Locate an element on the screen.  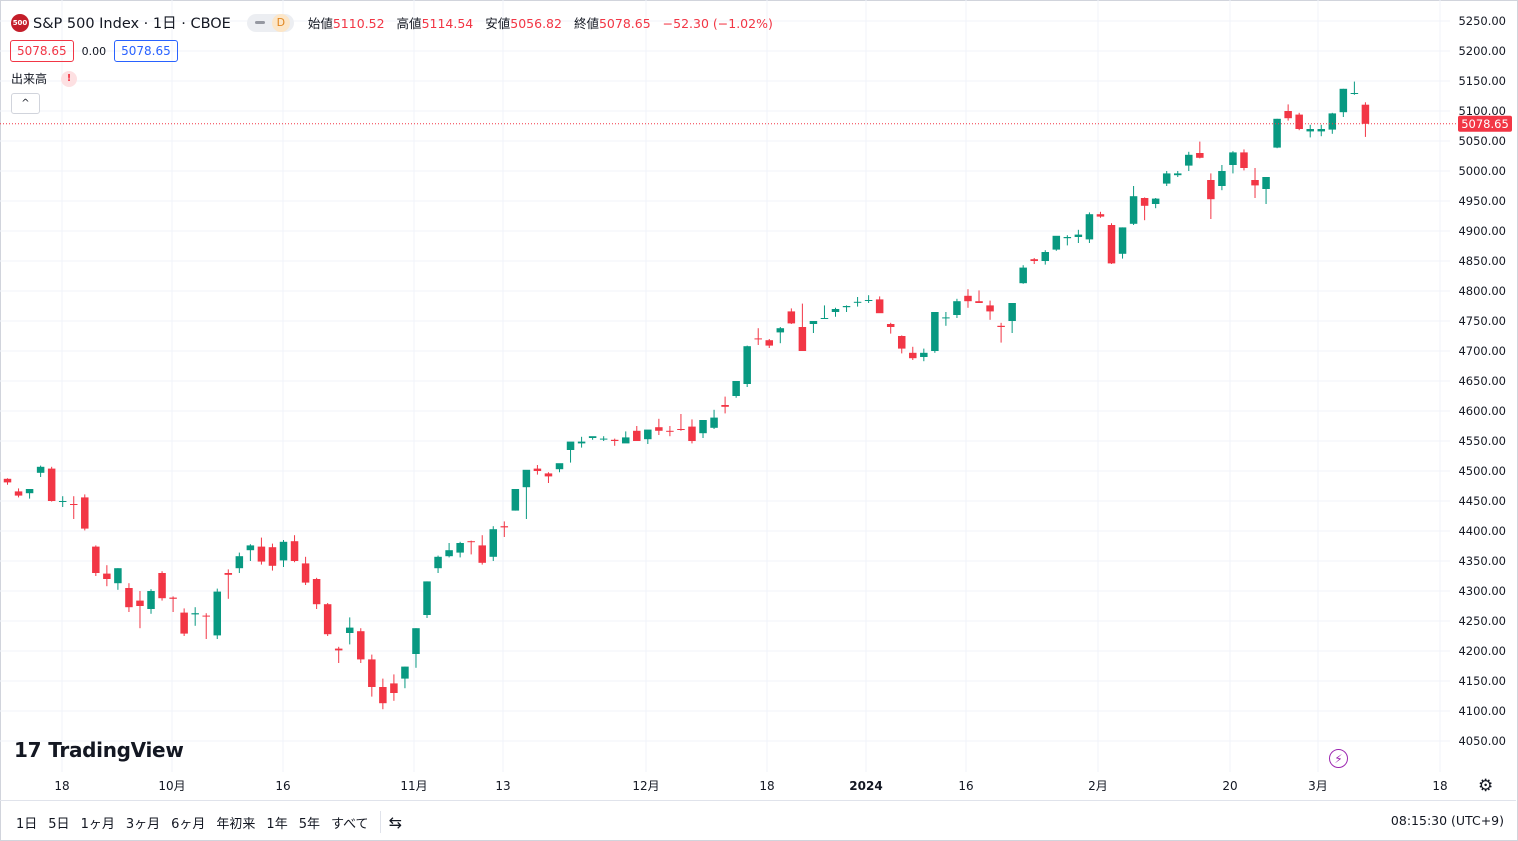
range-3m: 3ヶ月 is located at coordinates (143, 824).